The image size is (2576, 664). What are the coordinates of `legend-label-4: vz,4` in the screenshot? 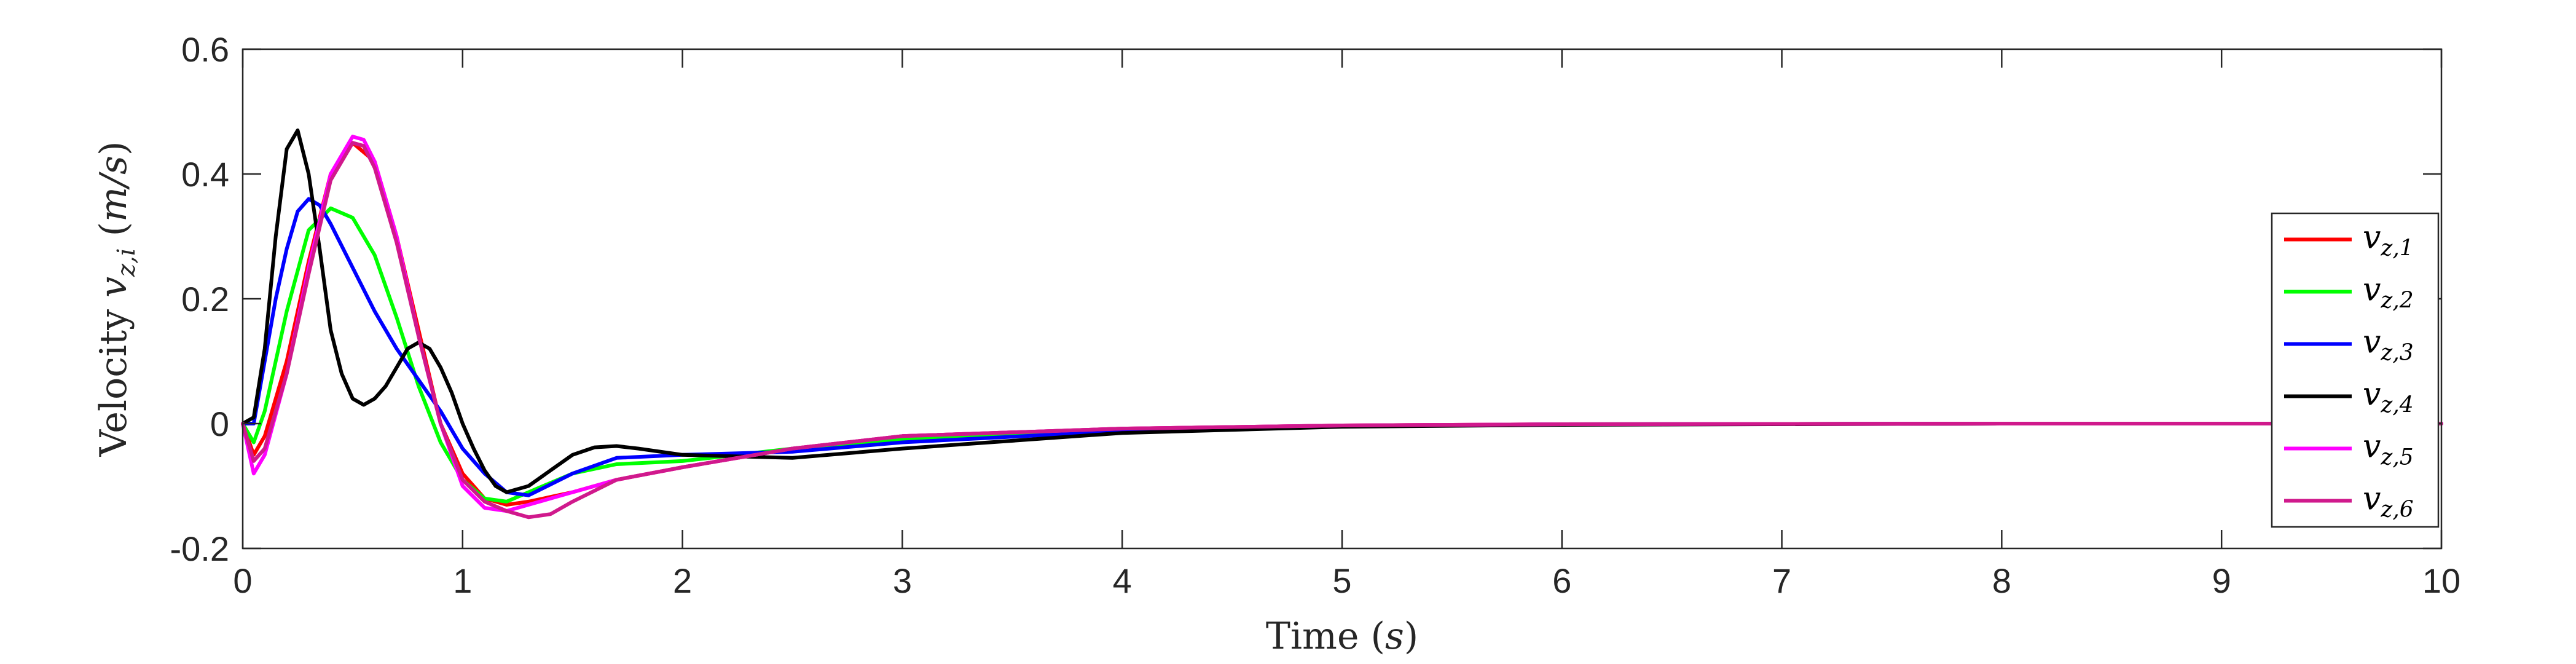 It's located at (2388, 397).